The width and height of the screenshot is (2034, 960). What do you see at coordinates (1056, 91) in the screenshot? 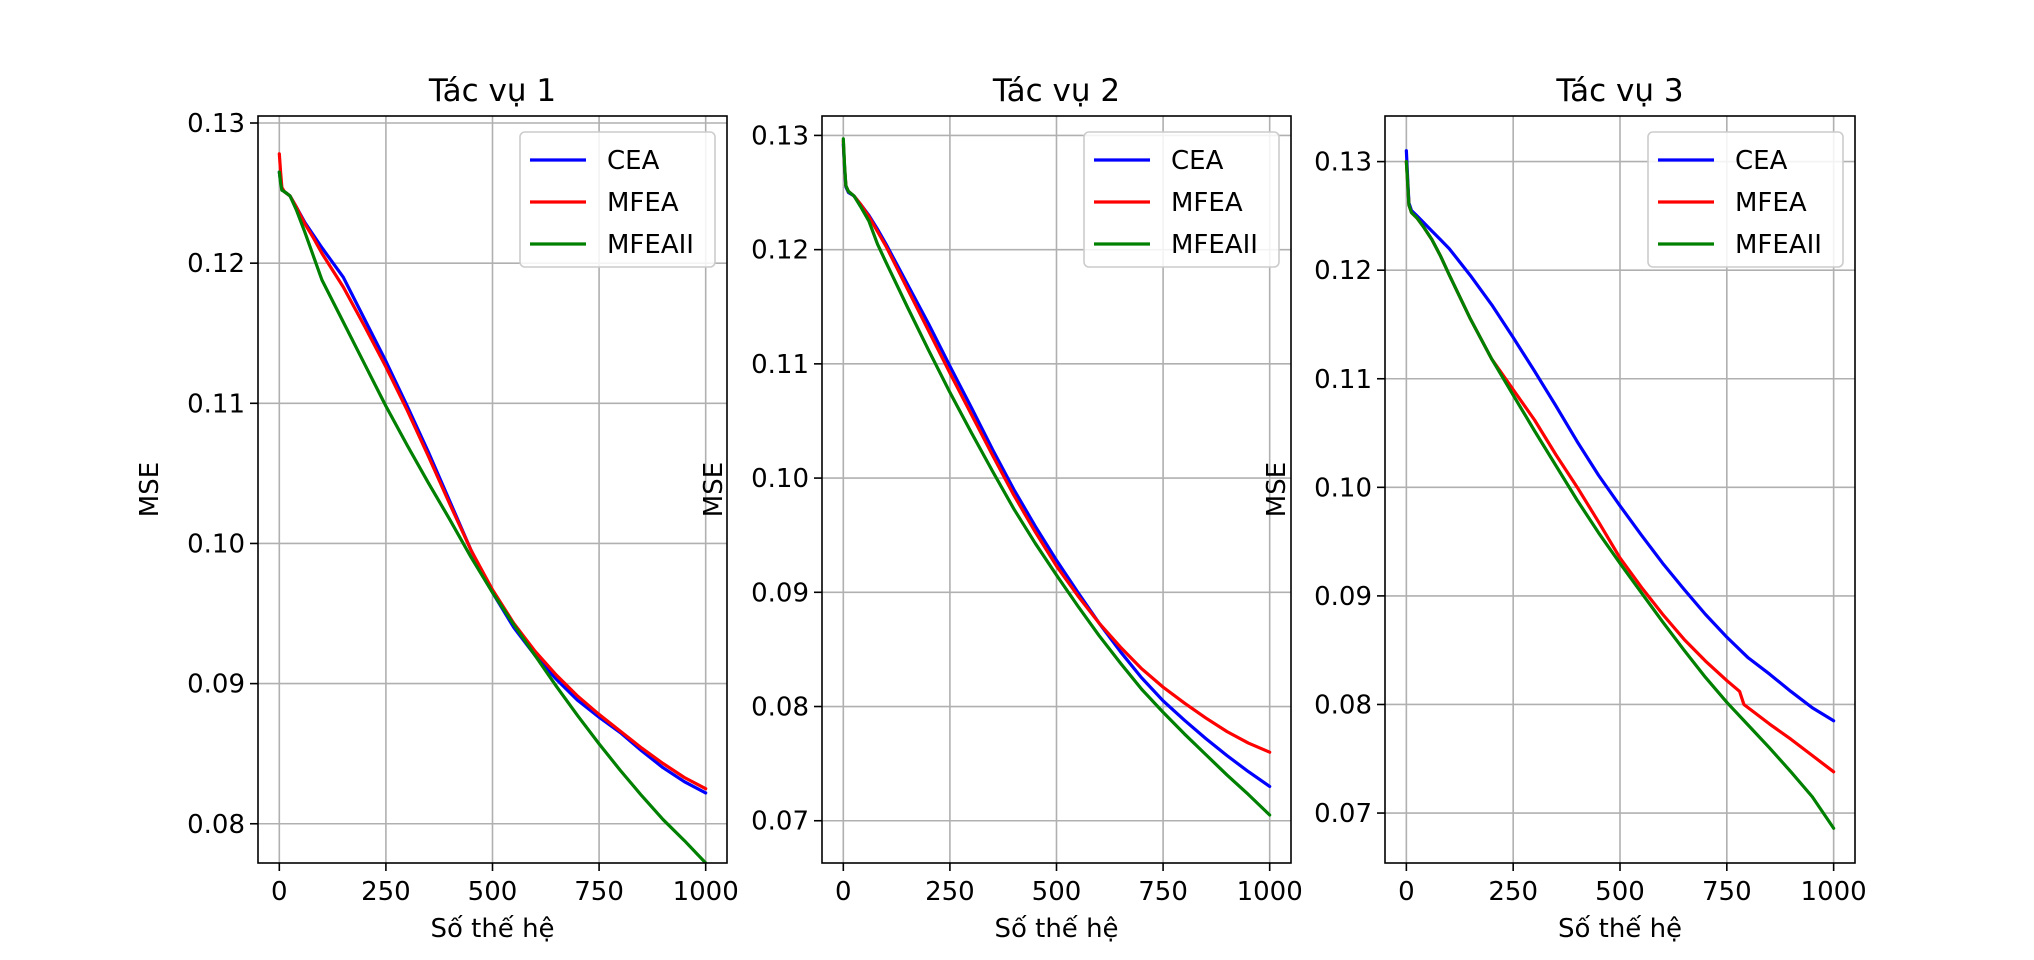
I see `chart-title: Tác vụ 2` at bounding box center [1056, 91].